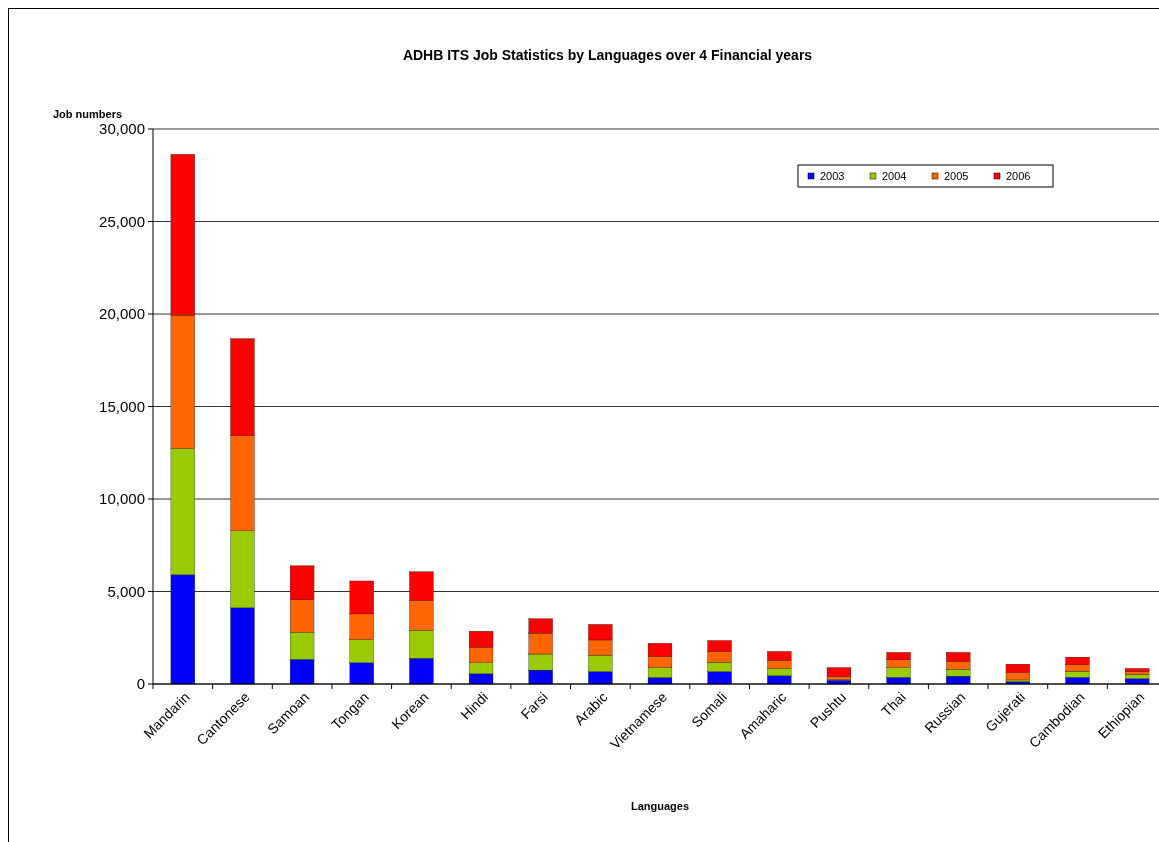  I want to click on y-tick-label: 20,000, so click(122, 314).